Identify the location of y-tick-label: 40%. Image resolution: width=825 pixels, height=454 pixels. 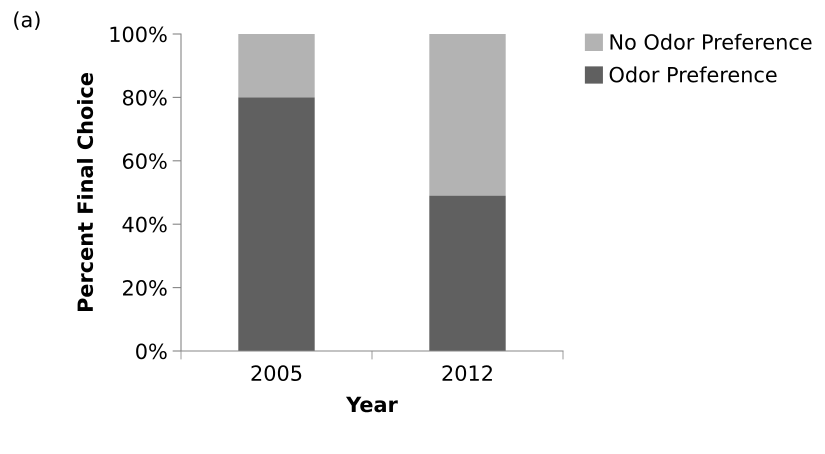
(144, 224).